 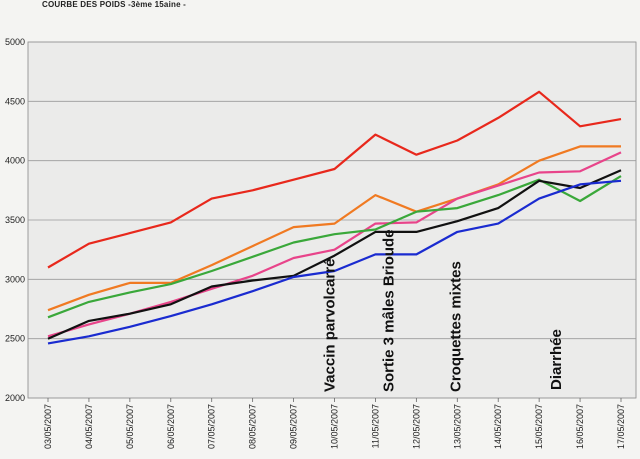 I want to click on y-tick-label: 4500, so click(x=15, y=101).